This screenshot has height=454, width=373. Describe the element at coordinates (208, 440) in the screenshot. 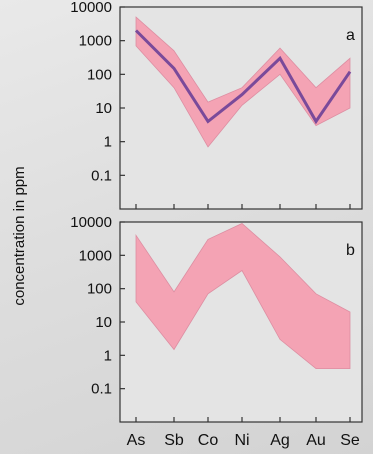

I see `category-label: Co` at that location.